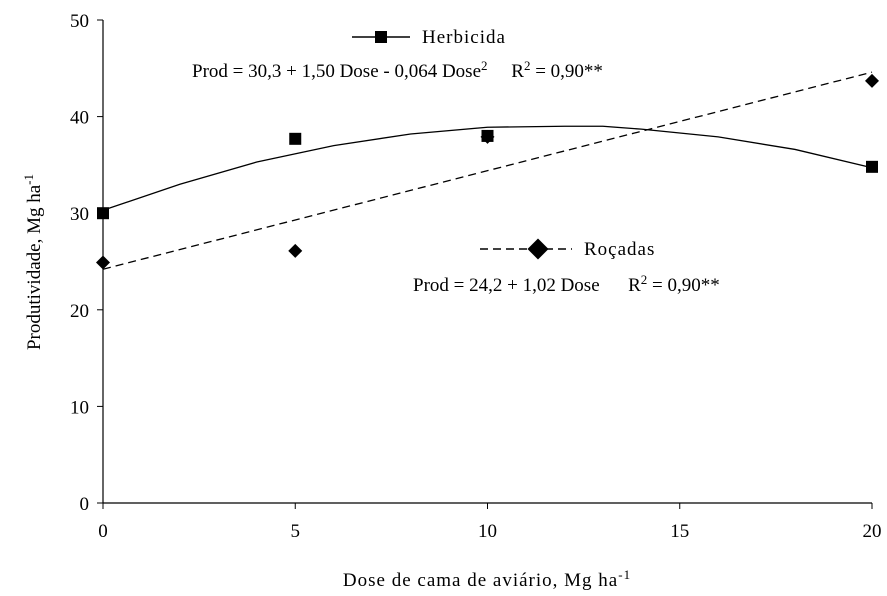 This screenshot has height=596, width=887. What do you see at coordinates (79, 21) in the screenshot?
I see `y-tick-label: 50` at bounding box center [79, 21].